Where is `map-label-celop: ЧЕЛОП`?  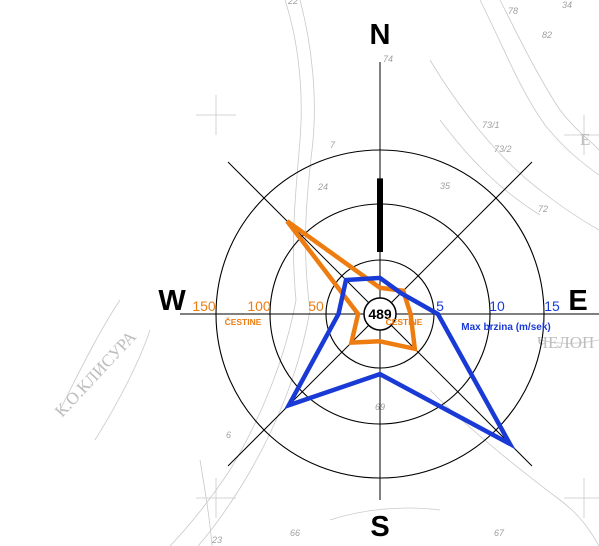
map-label-celop: ЧЕЛОП is located at coordinates (565, 342).